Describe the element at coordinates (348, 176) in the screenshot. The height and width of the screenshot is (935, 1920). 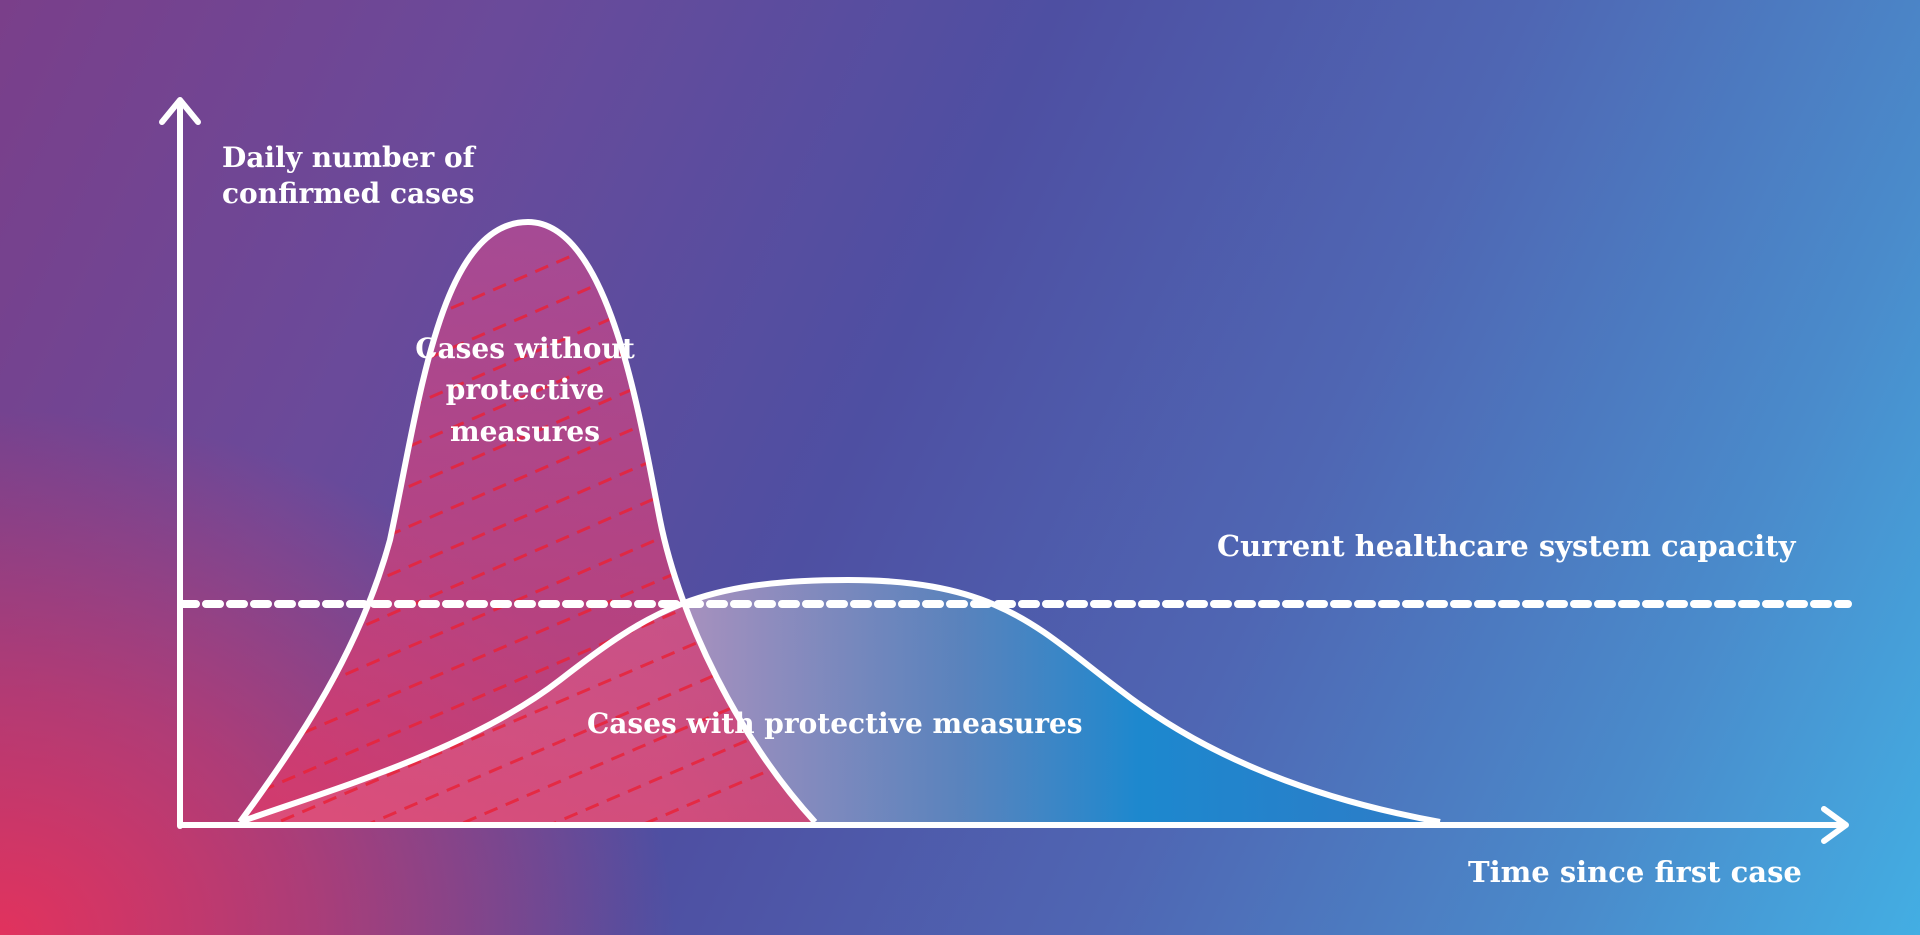
I see `y-axis-title: Daily number of confirmed cases` at that location.